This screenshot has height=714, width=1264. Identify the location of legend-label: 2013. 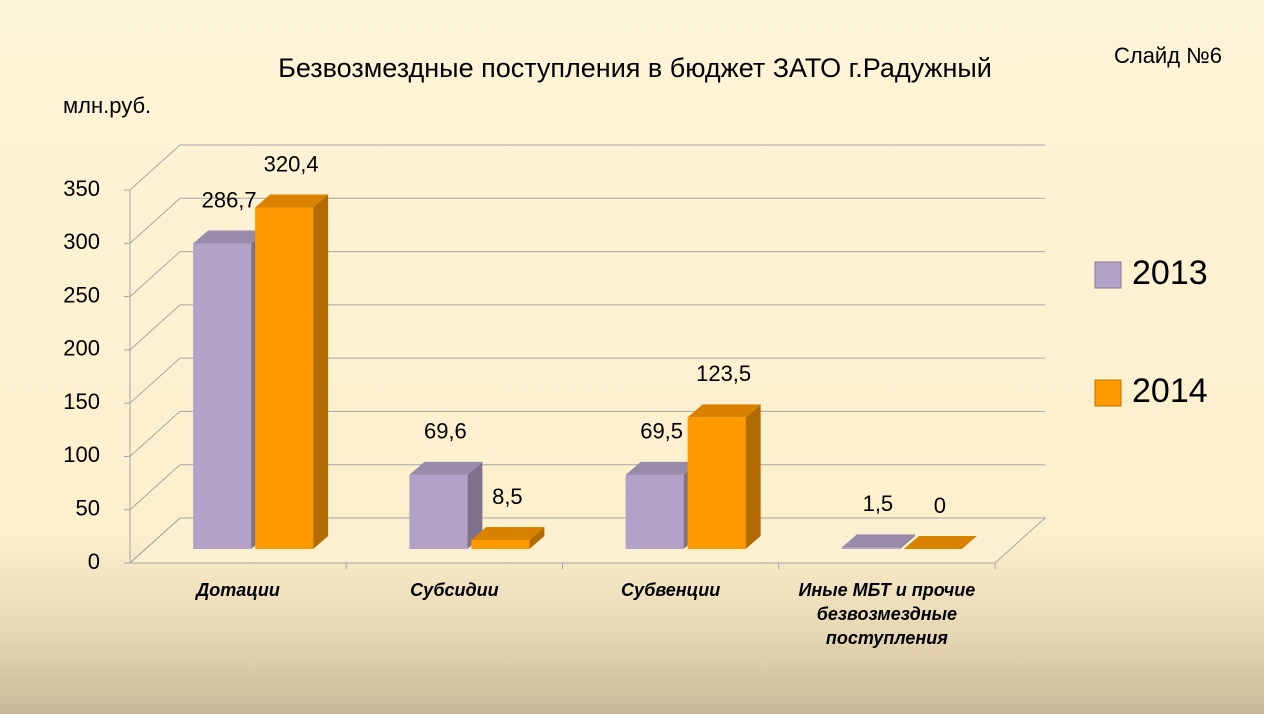
(1170, 273).